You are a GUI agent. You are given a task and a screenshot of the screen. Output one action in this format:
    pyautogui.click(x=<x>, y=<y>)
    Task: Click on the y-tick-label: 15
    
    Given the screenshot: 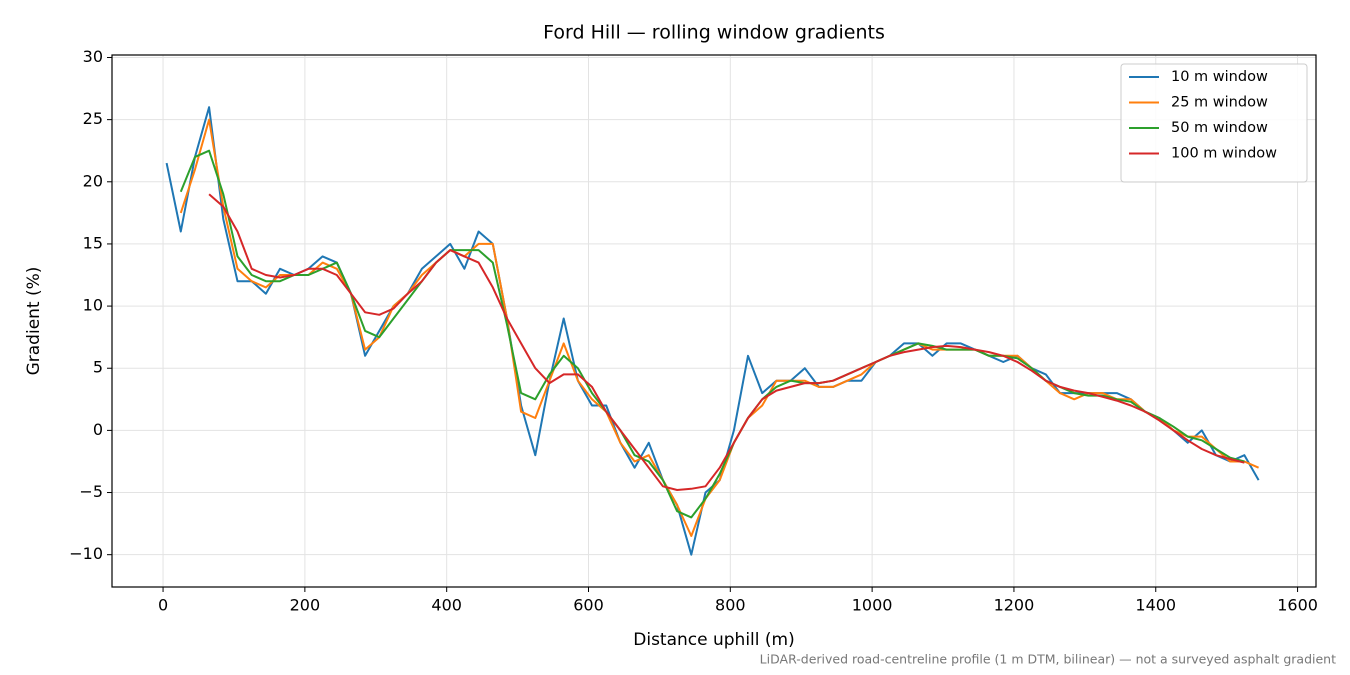 What is the action you would take?
    pyautogui.click(x=93, y=242)
    